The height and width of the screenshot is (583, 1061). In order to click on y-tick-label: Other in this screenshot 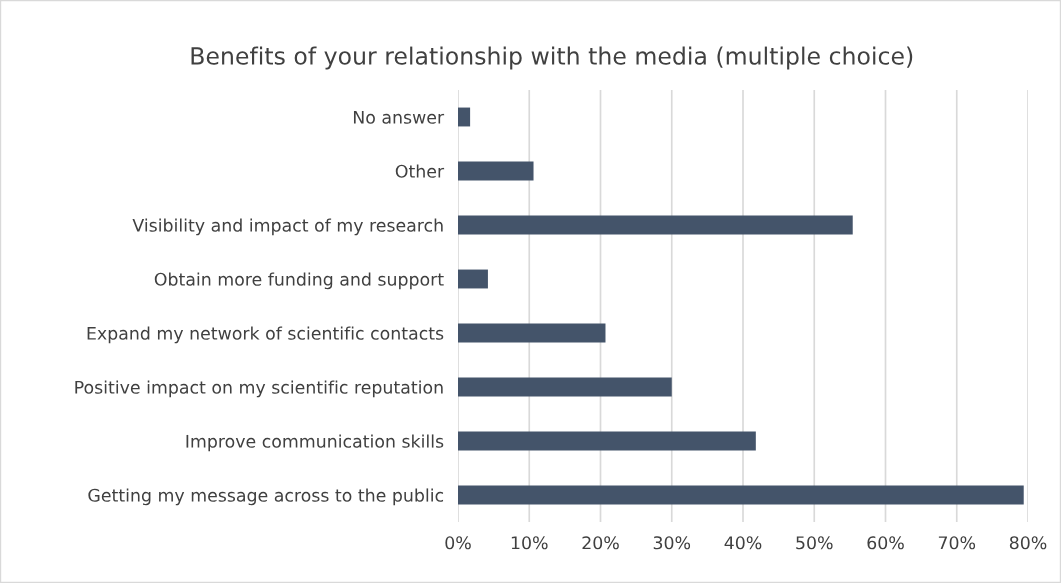, I will do `click(420, 171)`.